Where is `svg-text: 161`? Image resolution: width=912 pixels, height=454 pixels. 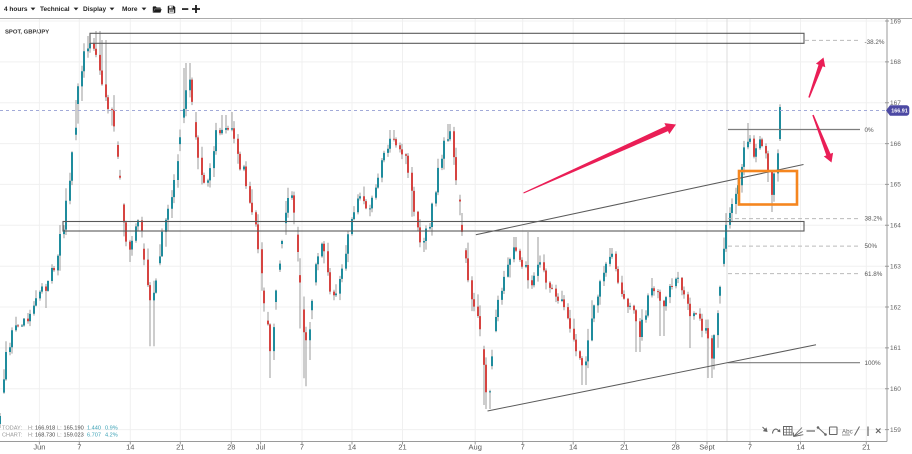 svg-text: 161 is located at coordinates (895, 348).